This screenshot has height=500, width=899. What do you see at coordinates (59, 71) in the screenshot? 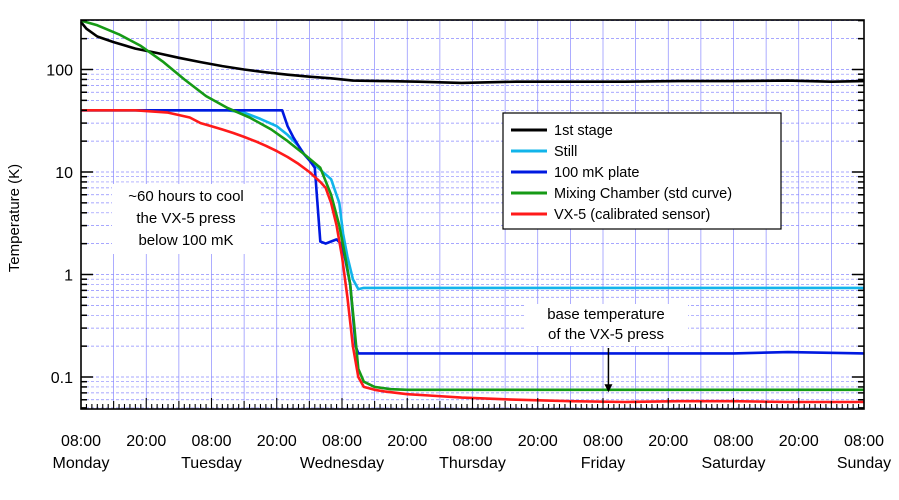
I see `y-tick-label: 100` at bounding box center [59, 71].